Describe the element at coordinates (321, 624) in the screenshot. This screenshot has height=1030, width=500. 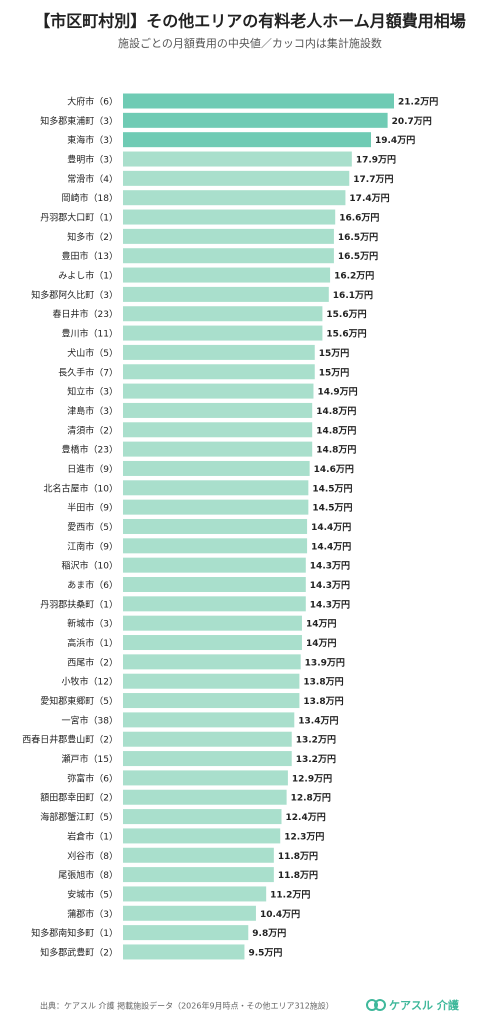
I see `value-label: 14万円` at that location.